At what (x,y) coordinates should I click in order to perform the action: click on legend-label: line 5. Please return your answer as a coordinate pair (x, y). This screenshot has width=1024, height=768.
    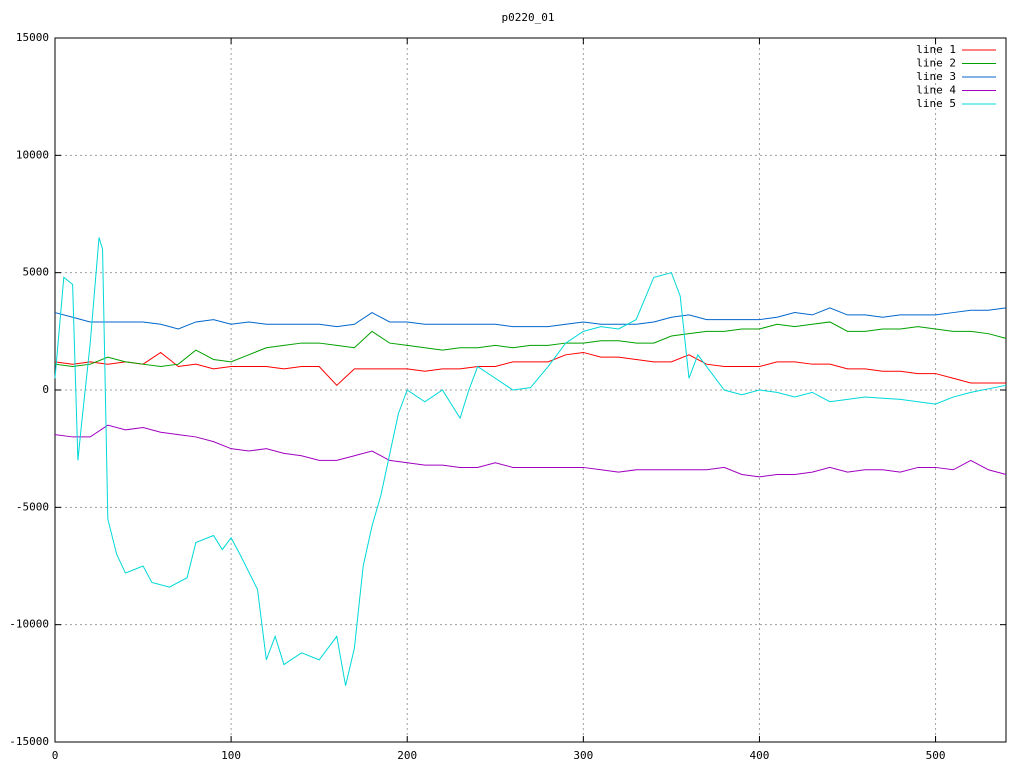
    Looking at the image, I should click on (936, 103).